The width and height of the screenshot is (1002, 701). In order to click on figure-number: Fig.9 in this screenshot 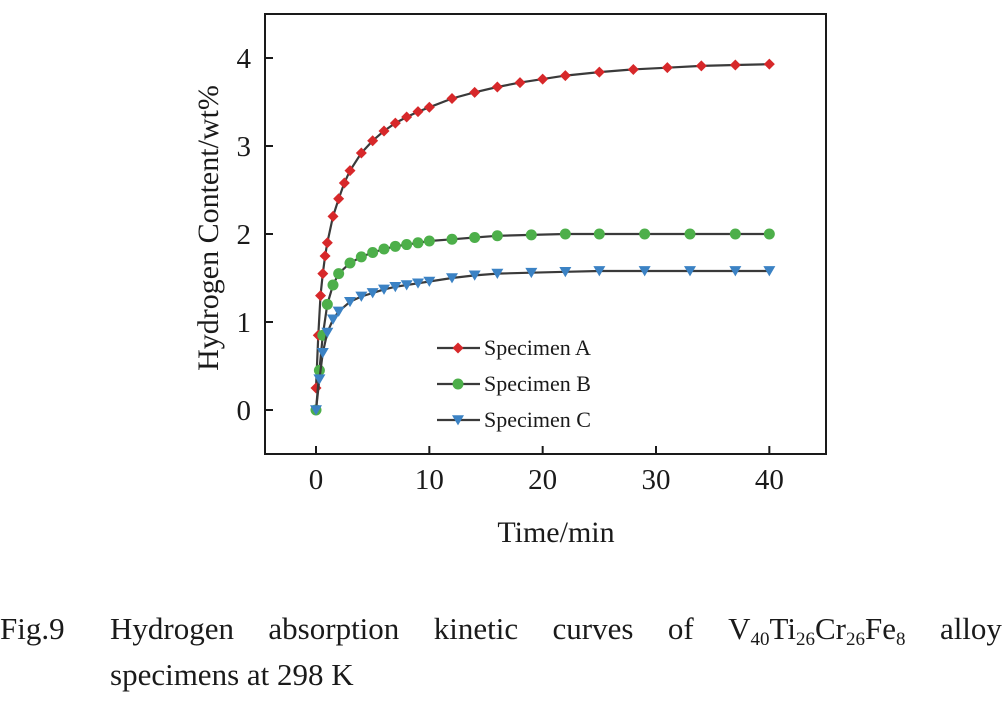, I will do `click(32, 628)`.